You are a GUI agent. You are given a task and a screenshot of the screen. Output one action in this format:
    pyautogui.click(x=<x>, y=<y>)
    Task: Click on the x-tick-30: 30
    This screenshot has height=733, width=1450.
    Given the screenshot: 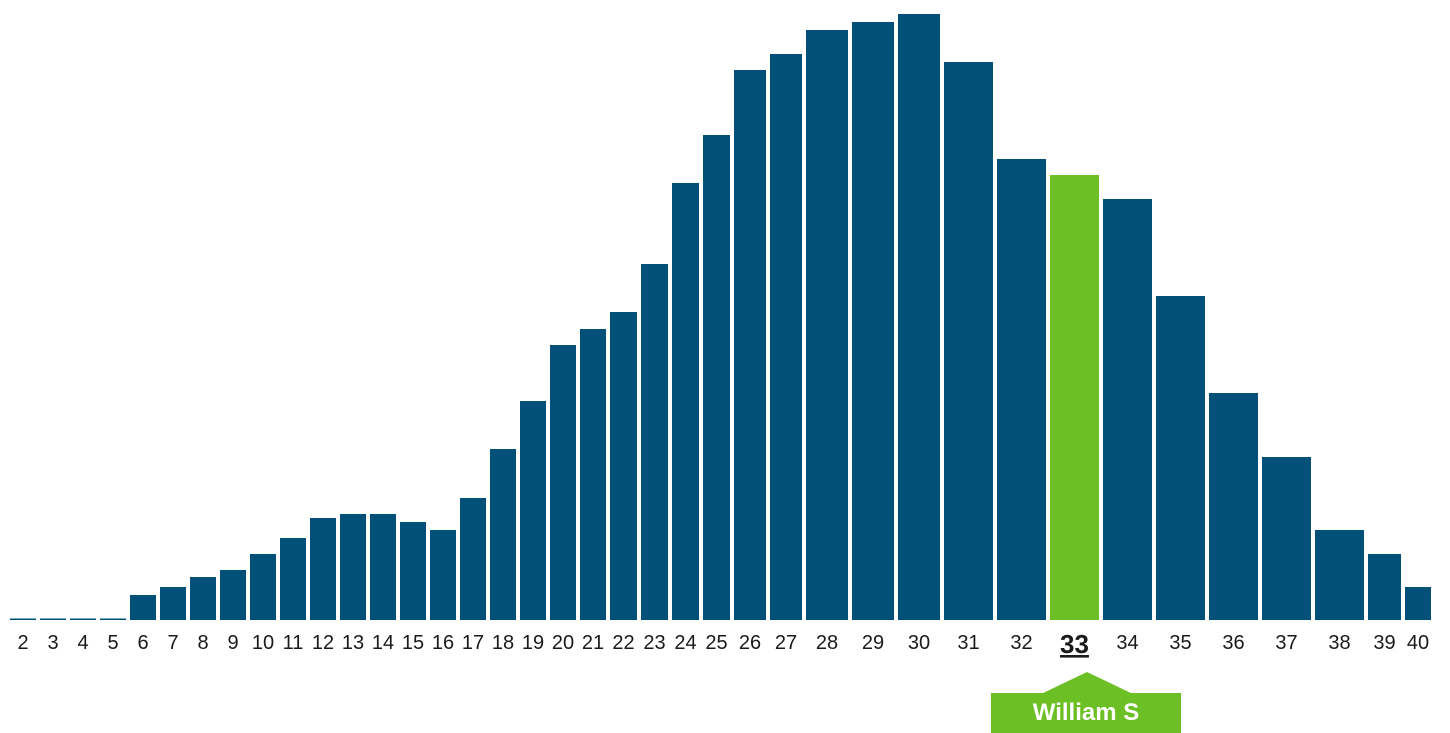 What is the action you would take?
    pyautogui.click(x=919, y=643)
    